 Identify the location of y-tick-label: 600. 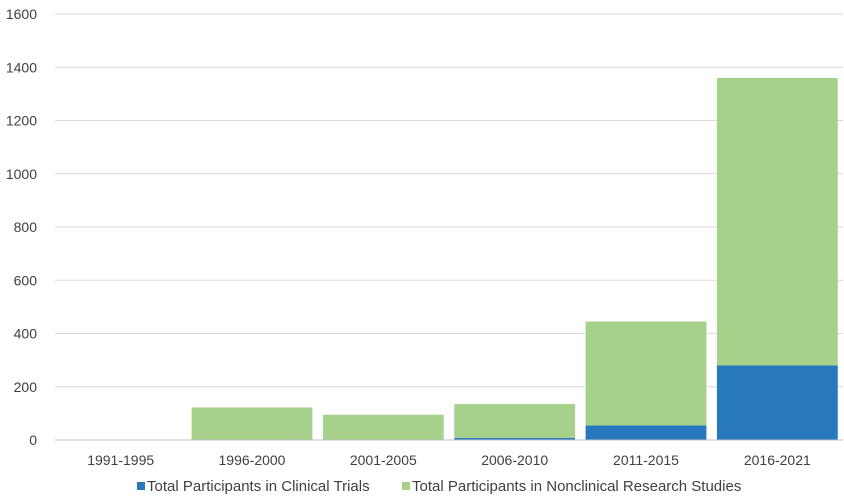
(26, 280).